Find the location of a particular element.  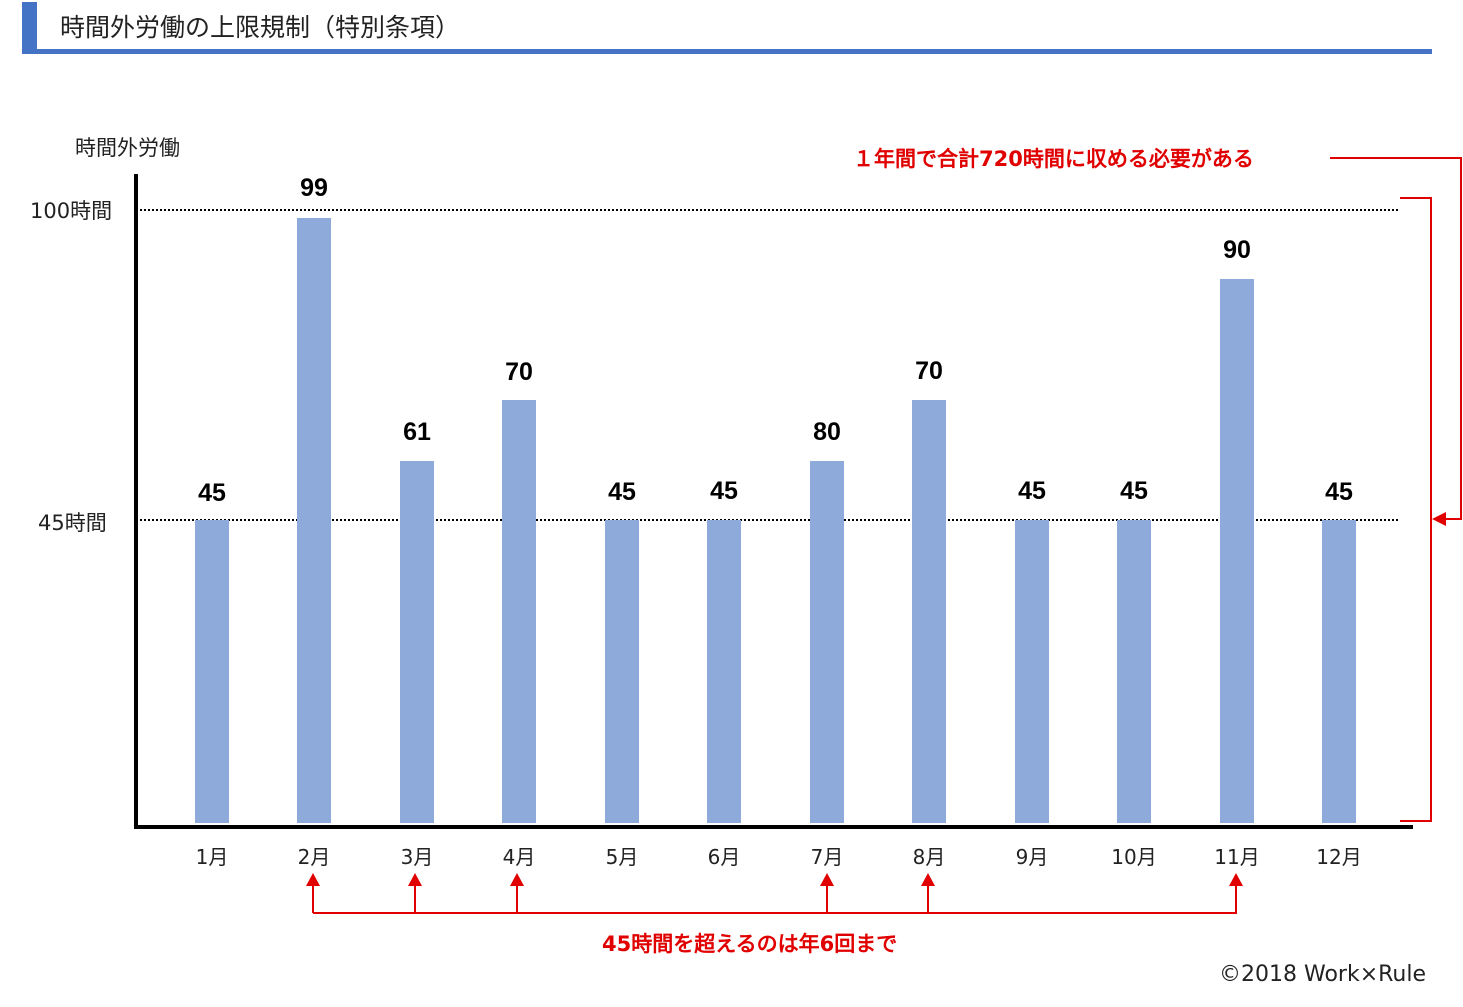

page-title: 時間外労働の上限規制（特別条項） is located at coordinates (260, 27).